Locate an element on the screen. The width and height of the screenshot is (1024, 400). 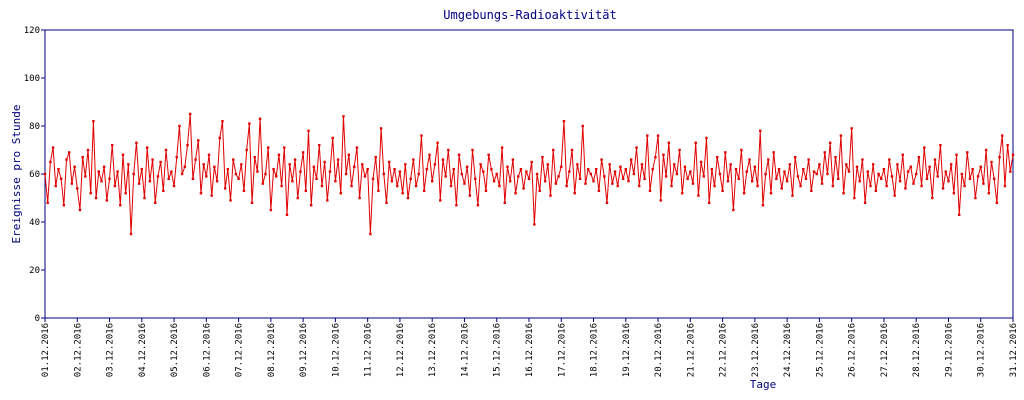
x-tick-label: 20.12.2016 is located at coordinates (659, 350).